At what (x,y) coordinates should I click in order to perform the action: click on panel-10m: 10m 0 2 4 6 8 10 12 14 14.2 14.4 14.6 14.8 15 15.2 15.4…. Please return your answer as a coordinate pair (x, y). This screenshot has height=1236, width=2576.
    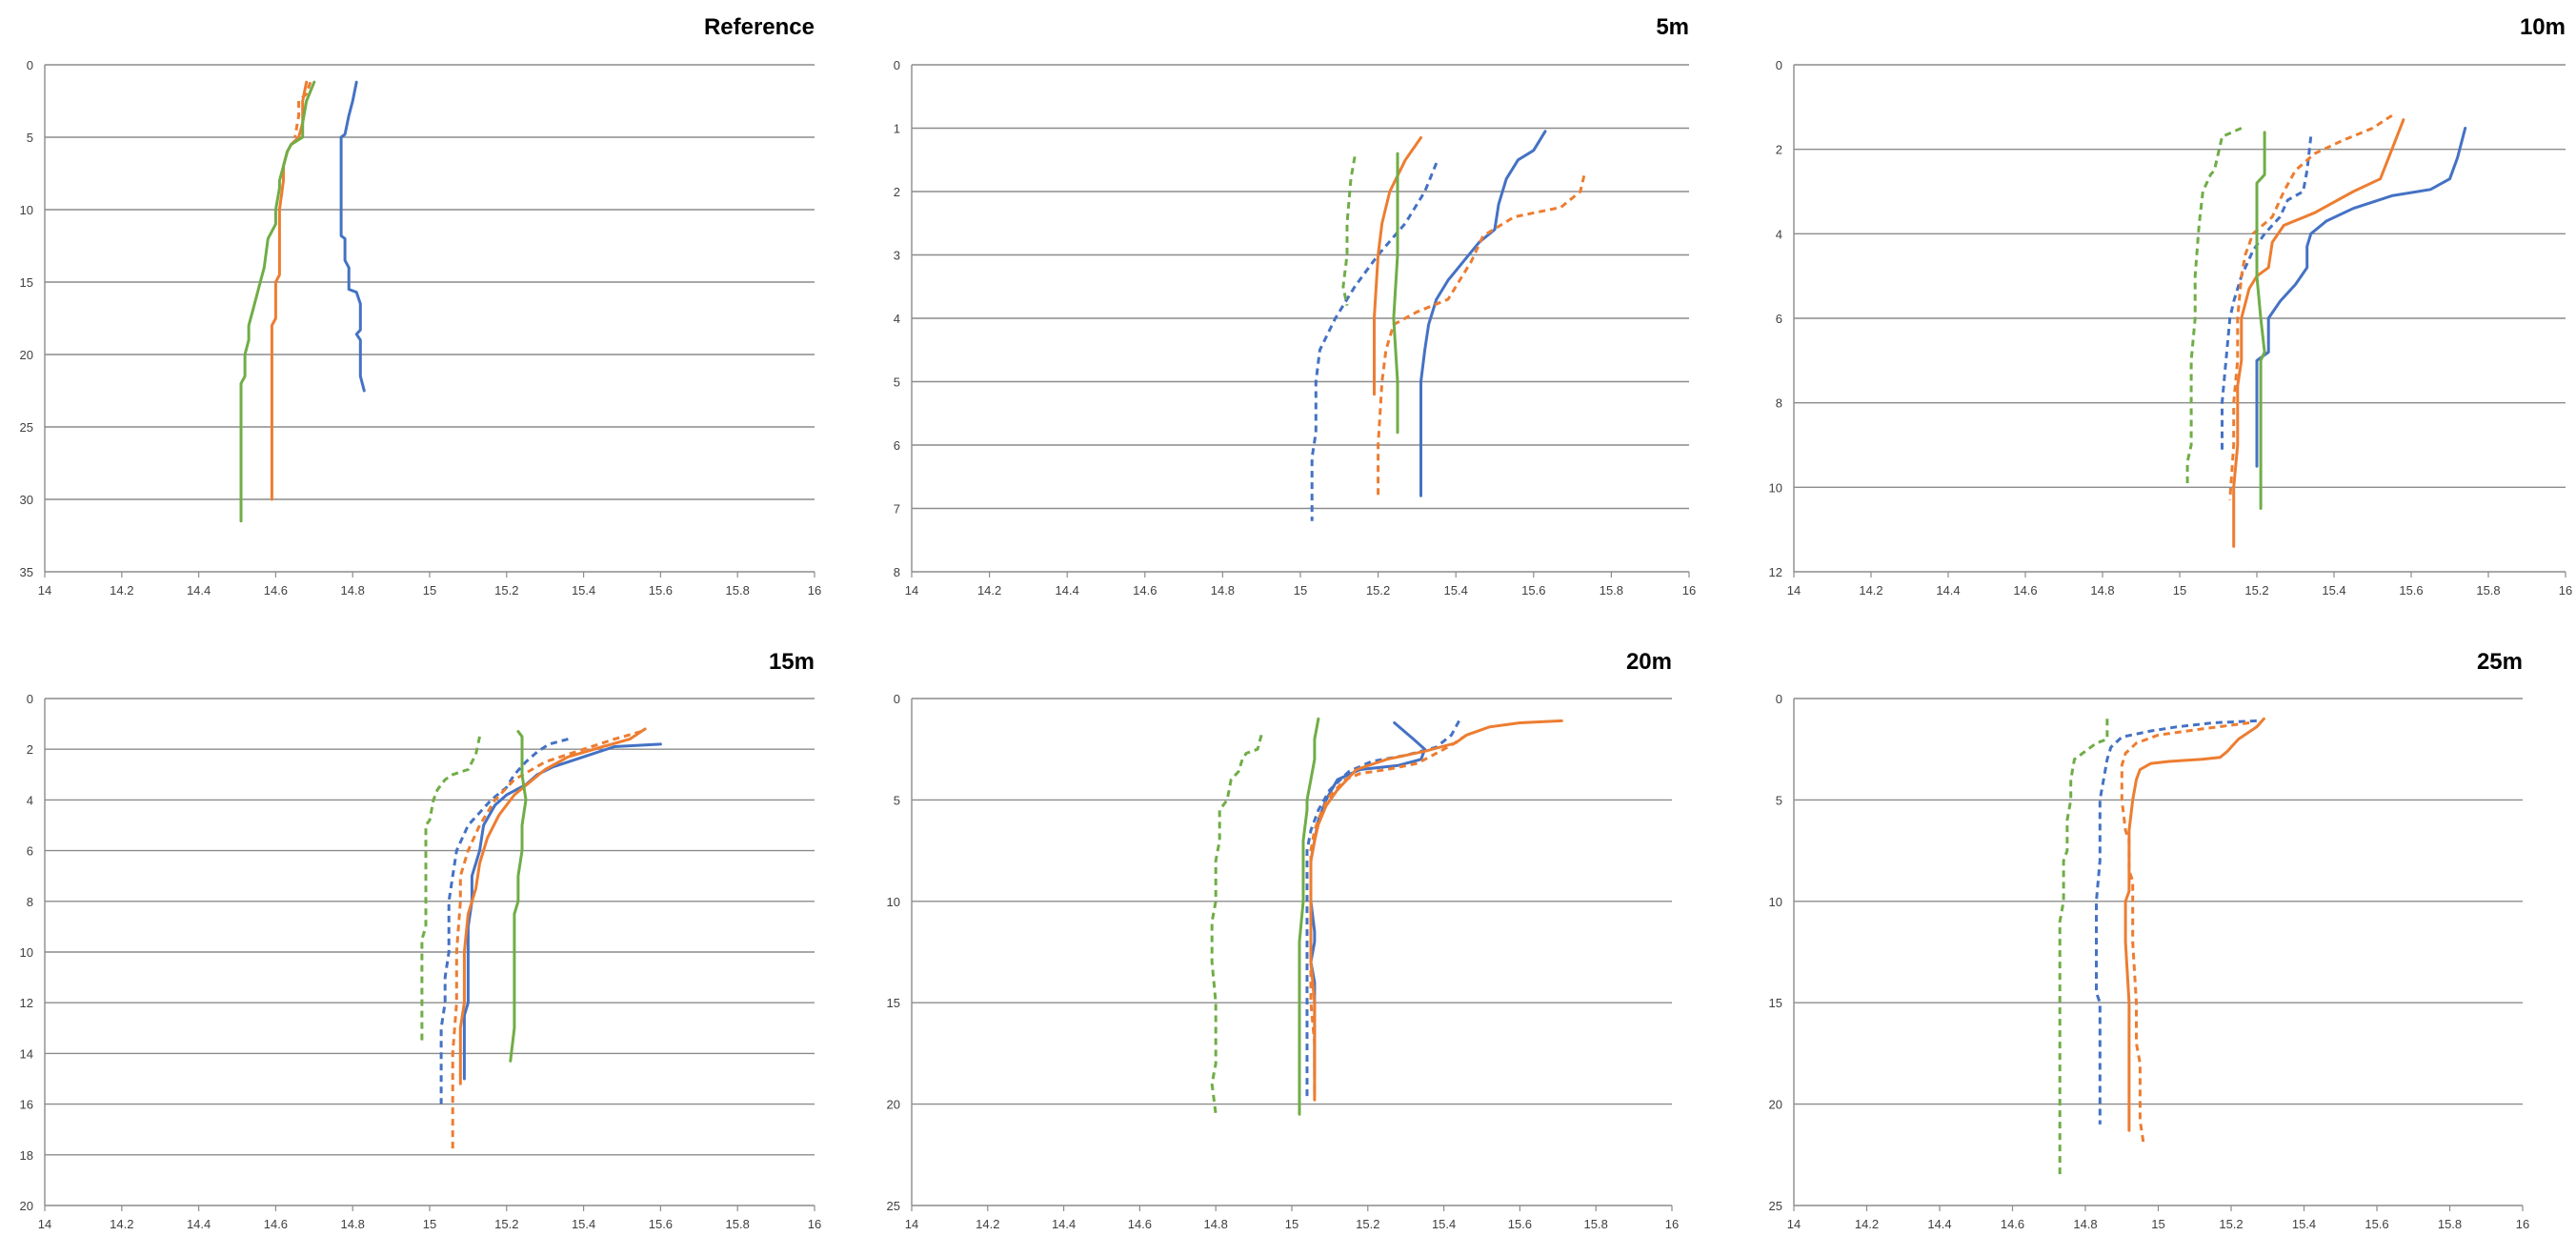
    Looking at the image, I should click on (2171, 306).